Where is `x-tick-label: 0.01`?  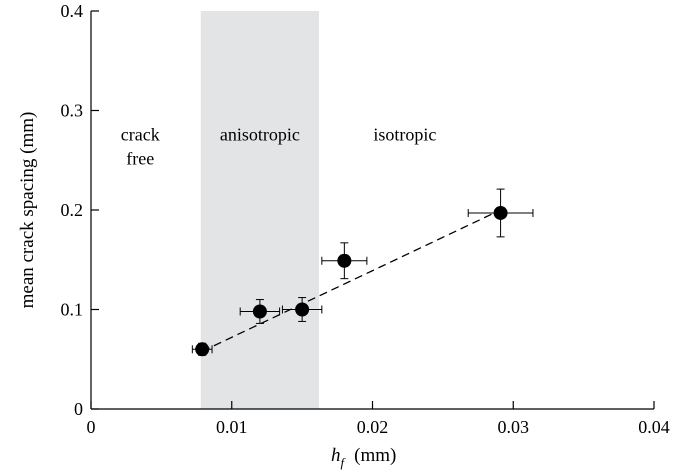 x-tick-label: 0.01 is located at coordinates (232, 427).